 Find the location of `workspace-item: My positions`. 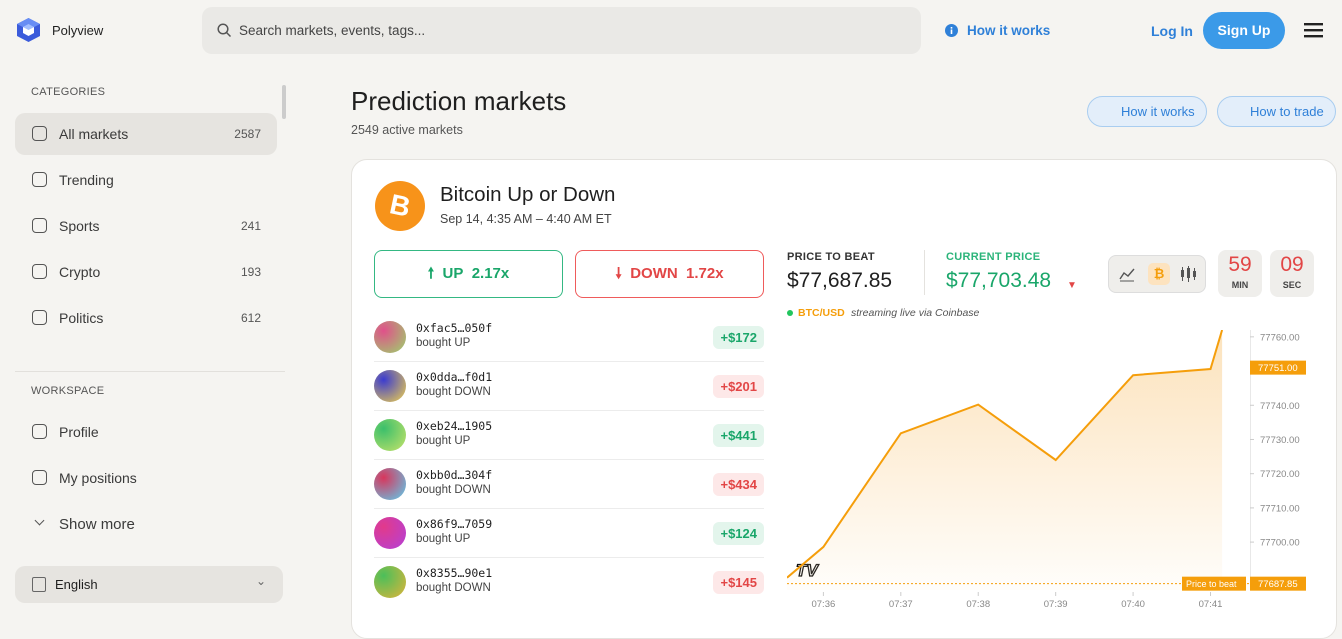

workspace-item: My positions is located at coordinates (146, 478).